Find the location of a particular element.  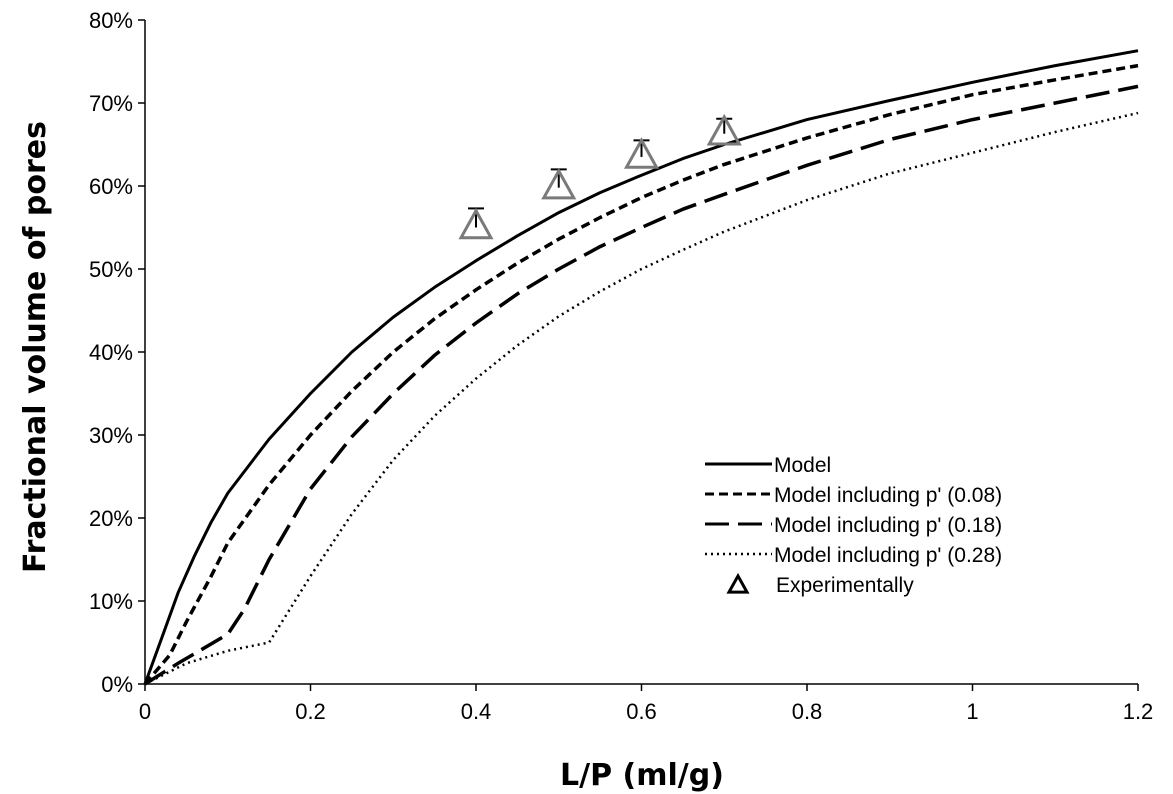

y-tick-label: 70% is located at coordinates (111, 103).